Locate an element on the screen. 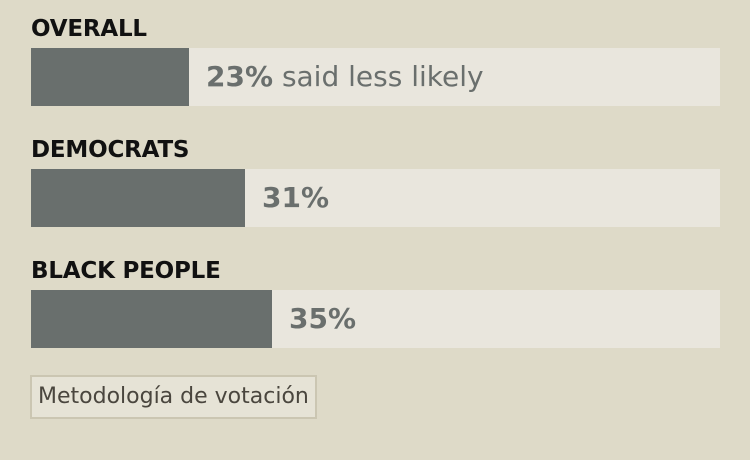 Image resolution: width=750 pixels, height=460 pixels. bar-track-democrats: 31% is located at coordinates (375, 198).